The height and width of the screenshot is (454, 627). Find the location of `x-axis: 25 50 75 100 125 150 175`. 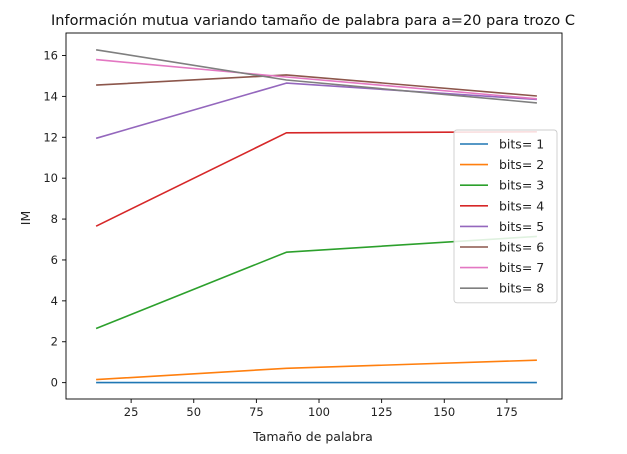

x-axis: 25 50 75 100 125 150 175 is located at coordinates (321, 409).